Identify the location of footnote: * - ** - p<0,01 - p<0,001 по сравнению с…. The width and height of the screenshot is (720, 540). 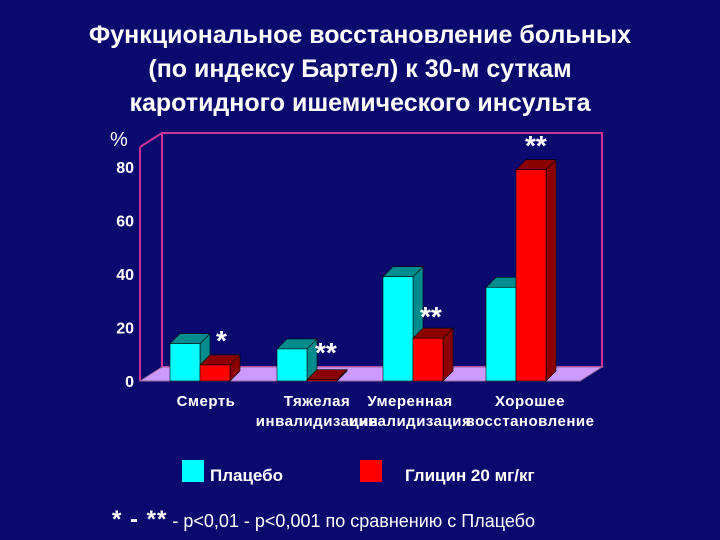
(323, 520).